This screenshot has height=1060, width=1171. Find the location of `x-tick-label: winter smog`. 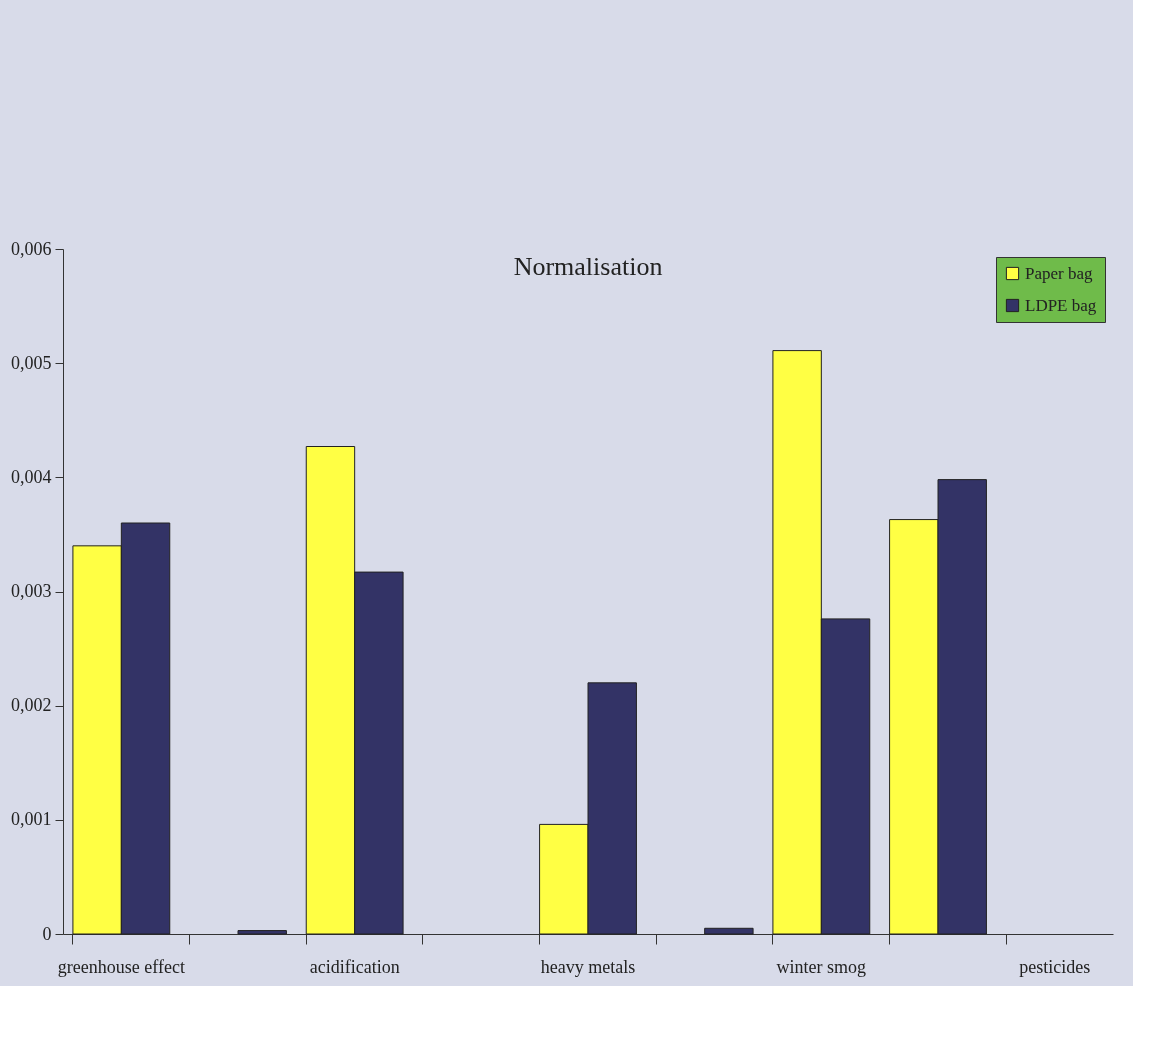

x-tick-label: winter smog is located at coordinates (821, 966).